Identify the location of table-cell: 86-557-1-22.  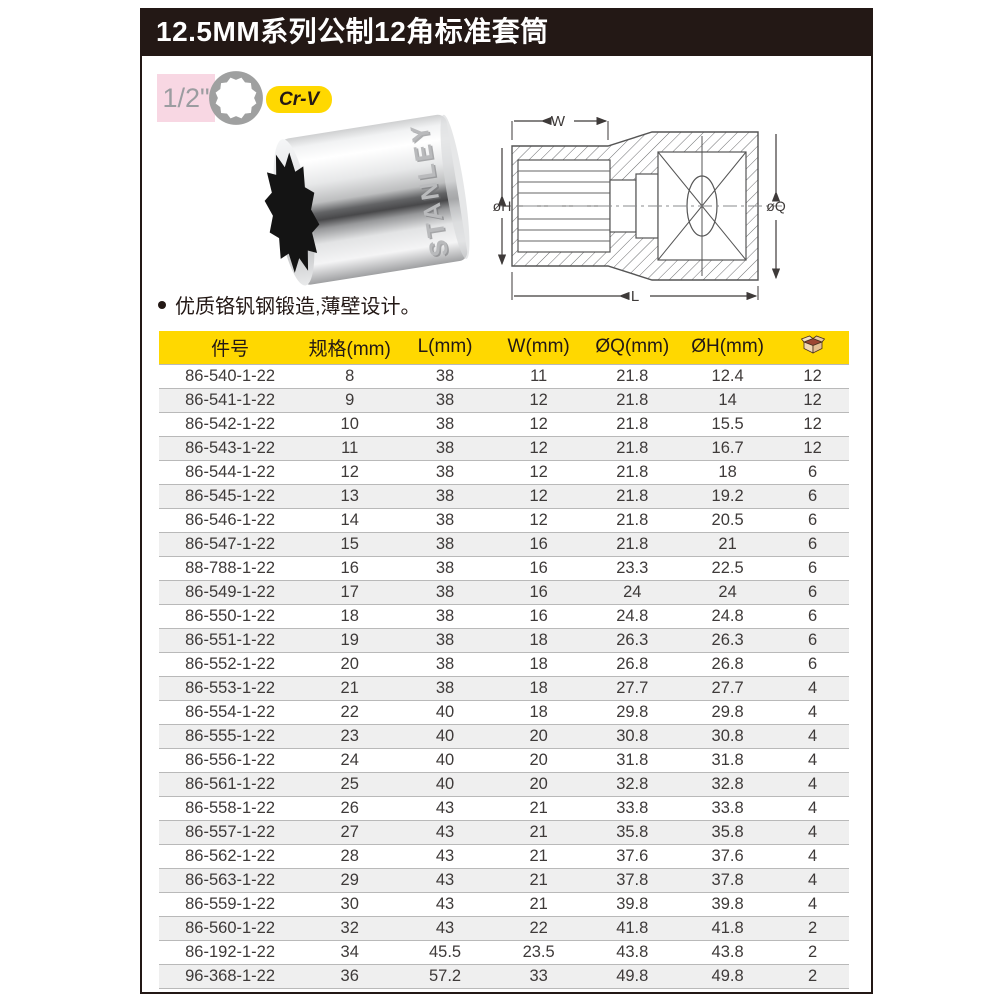
(230, 831).